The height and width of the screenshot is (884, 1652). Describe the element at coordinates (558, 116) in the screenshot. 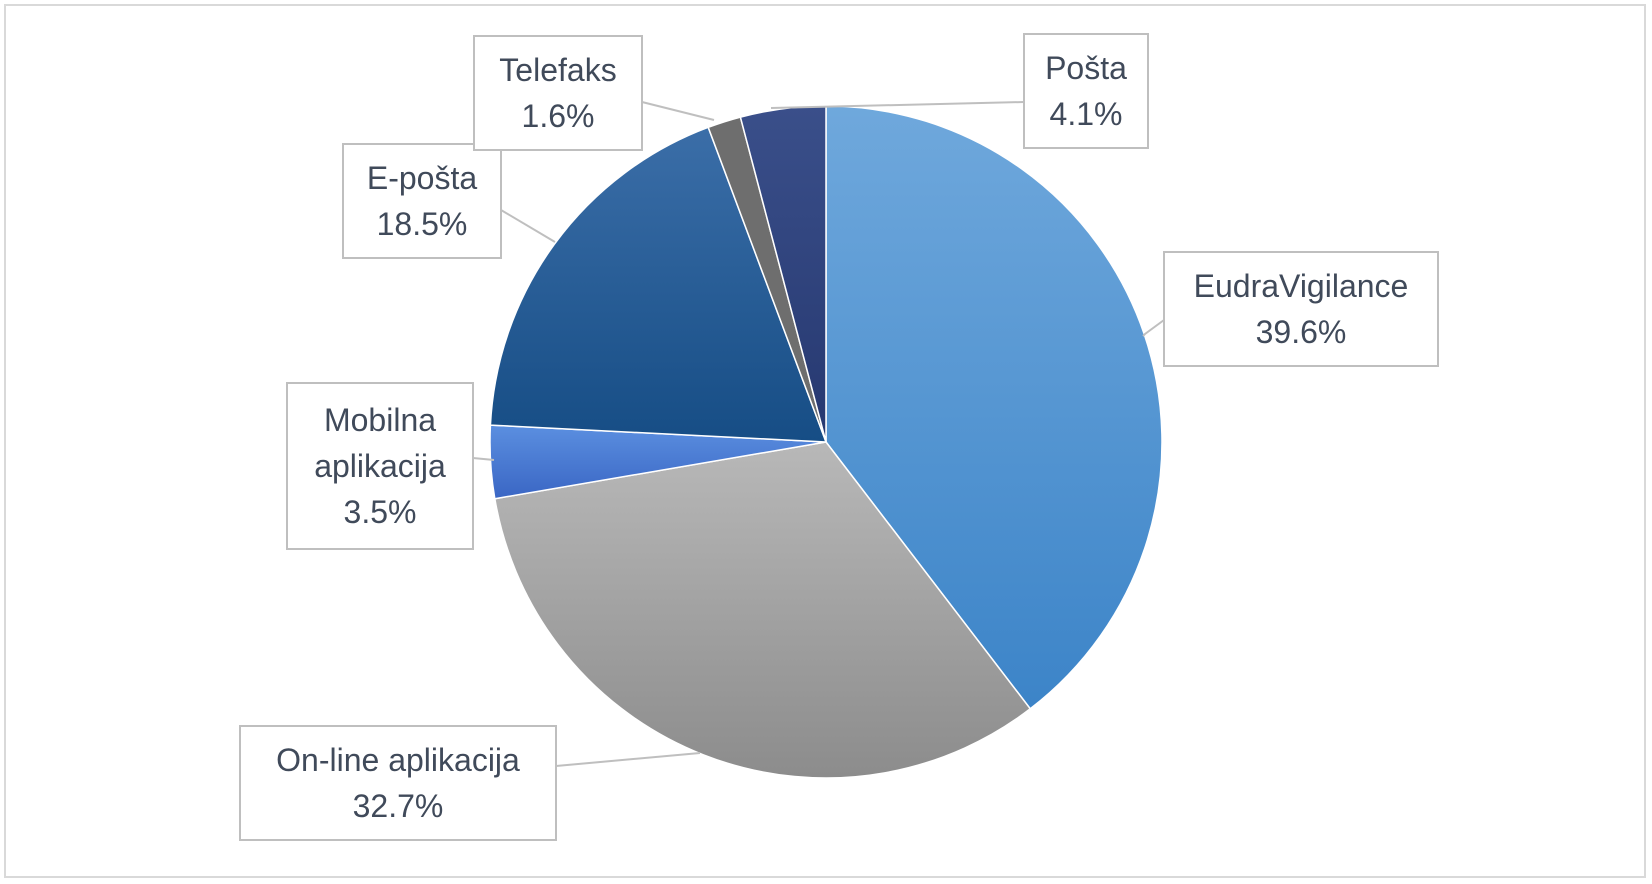

I see `label-value: 1.6%` at that location.